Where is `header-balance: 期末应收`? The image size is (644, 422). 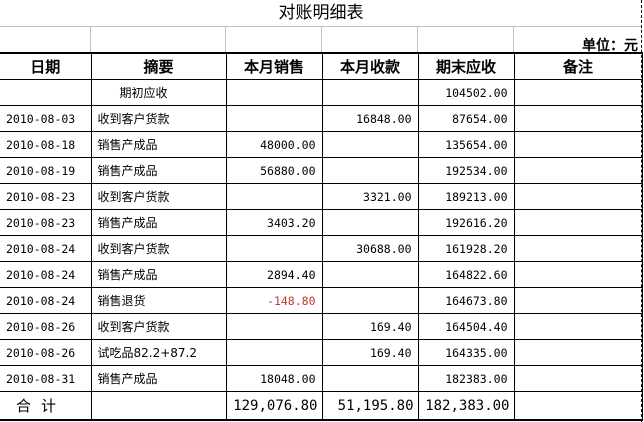 header-balance: 期末应收 is located at coordinates (466, 66).